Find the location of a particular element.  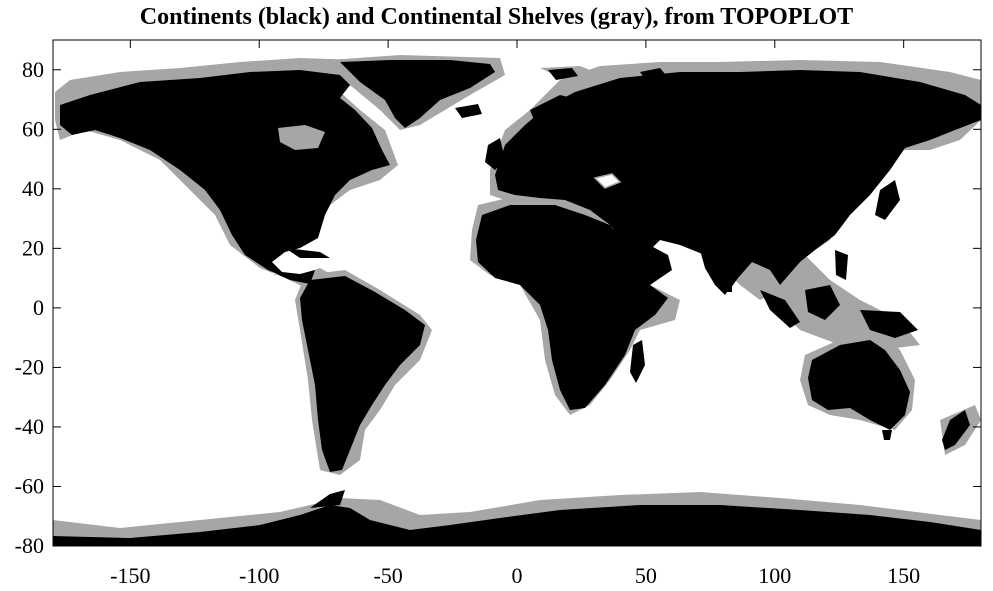

y-tick-label: -60 is located at coordinates (29, 485).